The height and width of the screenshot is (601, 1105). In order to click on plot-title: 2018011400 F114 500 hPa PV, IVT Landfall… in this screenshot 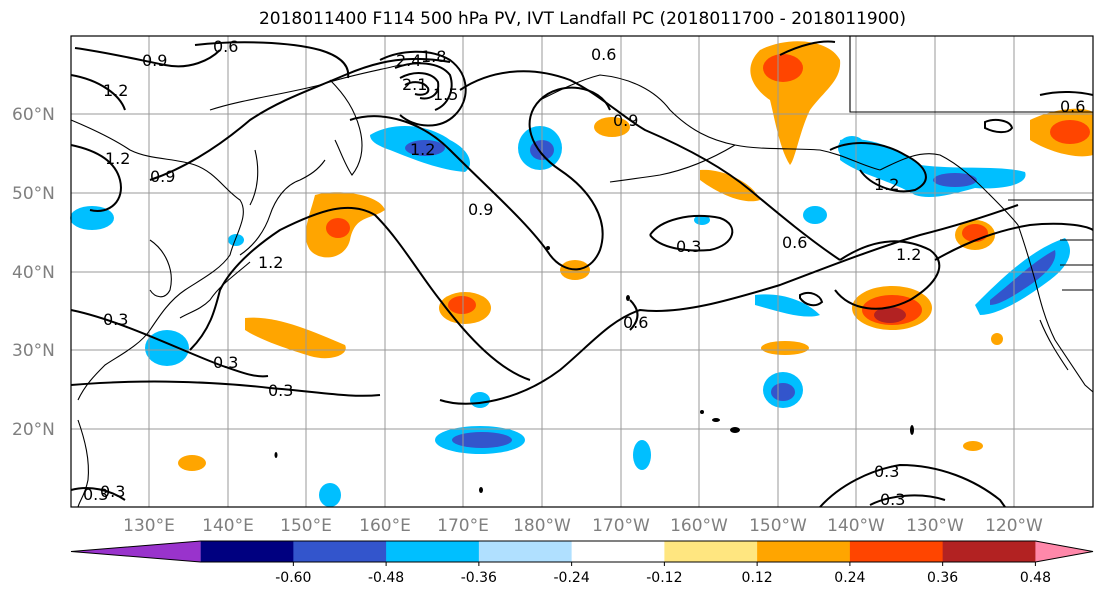, I will do `click(582, 19)`.